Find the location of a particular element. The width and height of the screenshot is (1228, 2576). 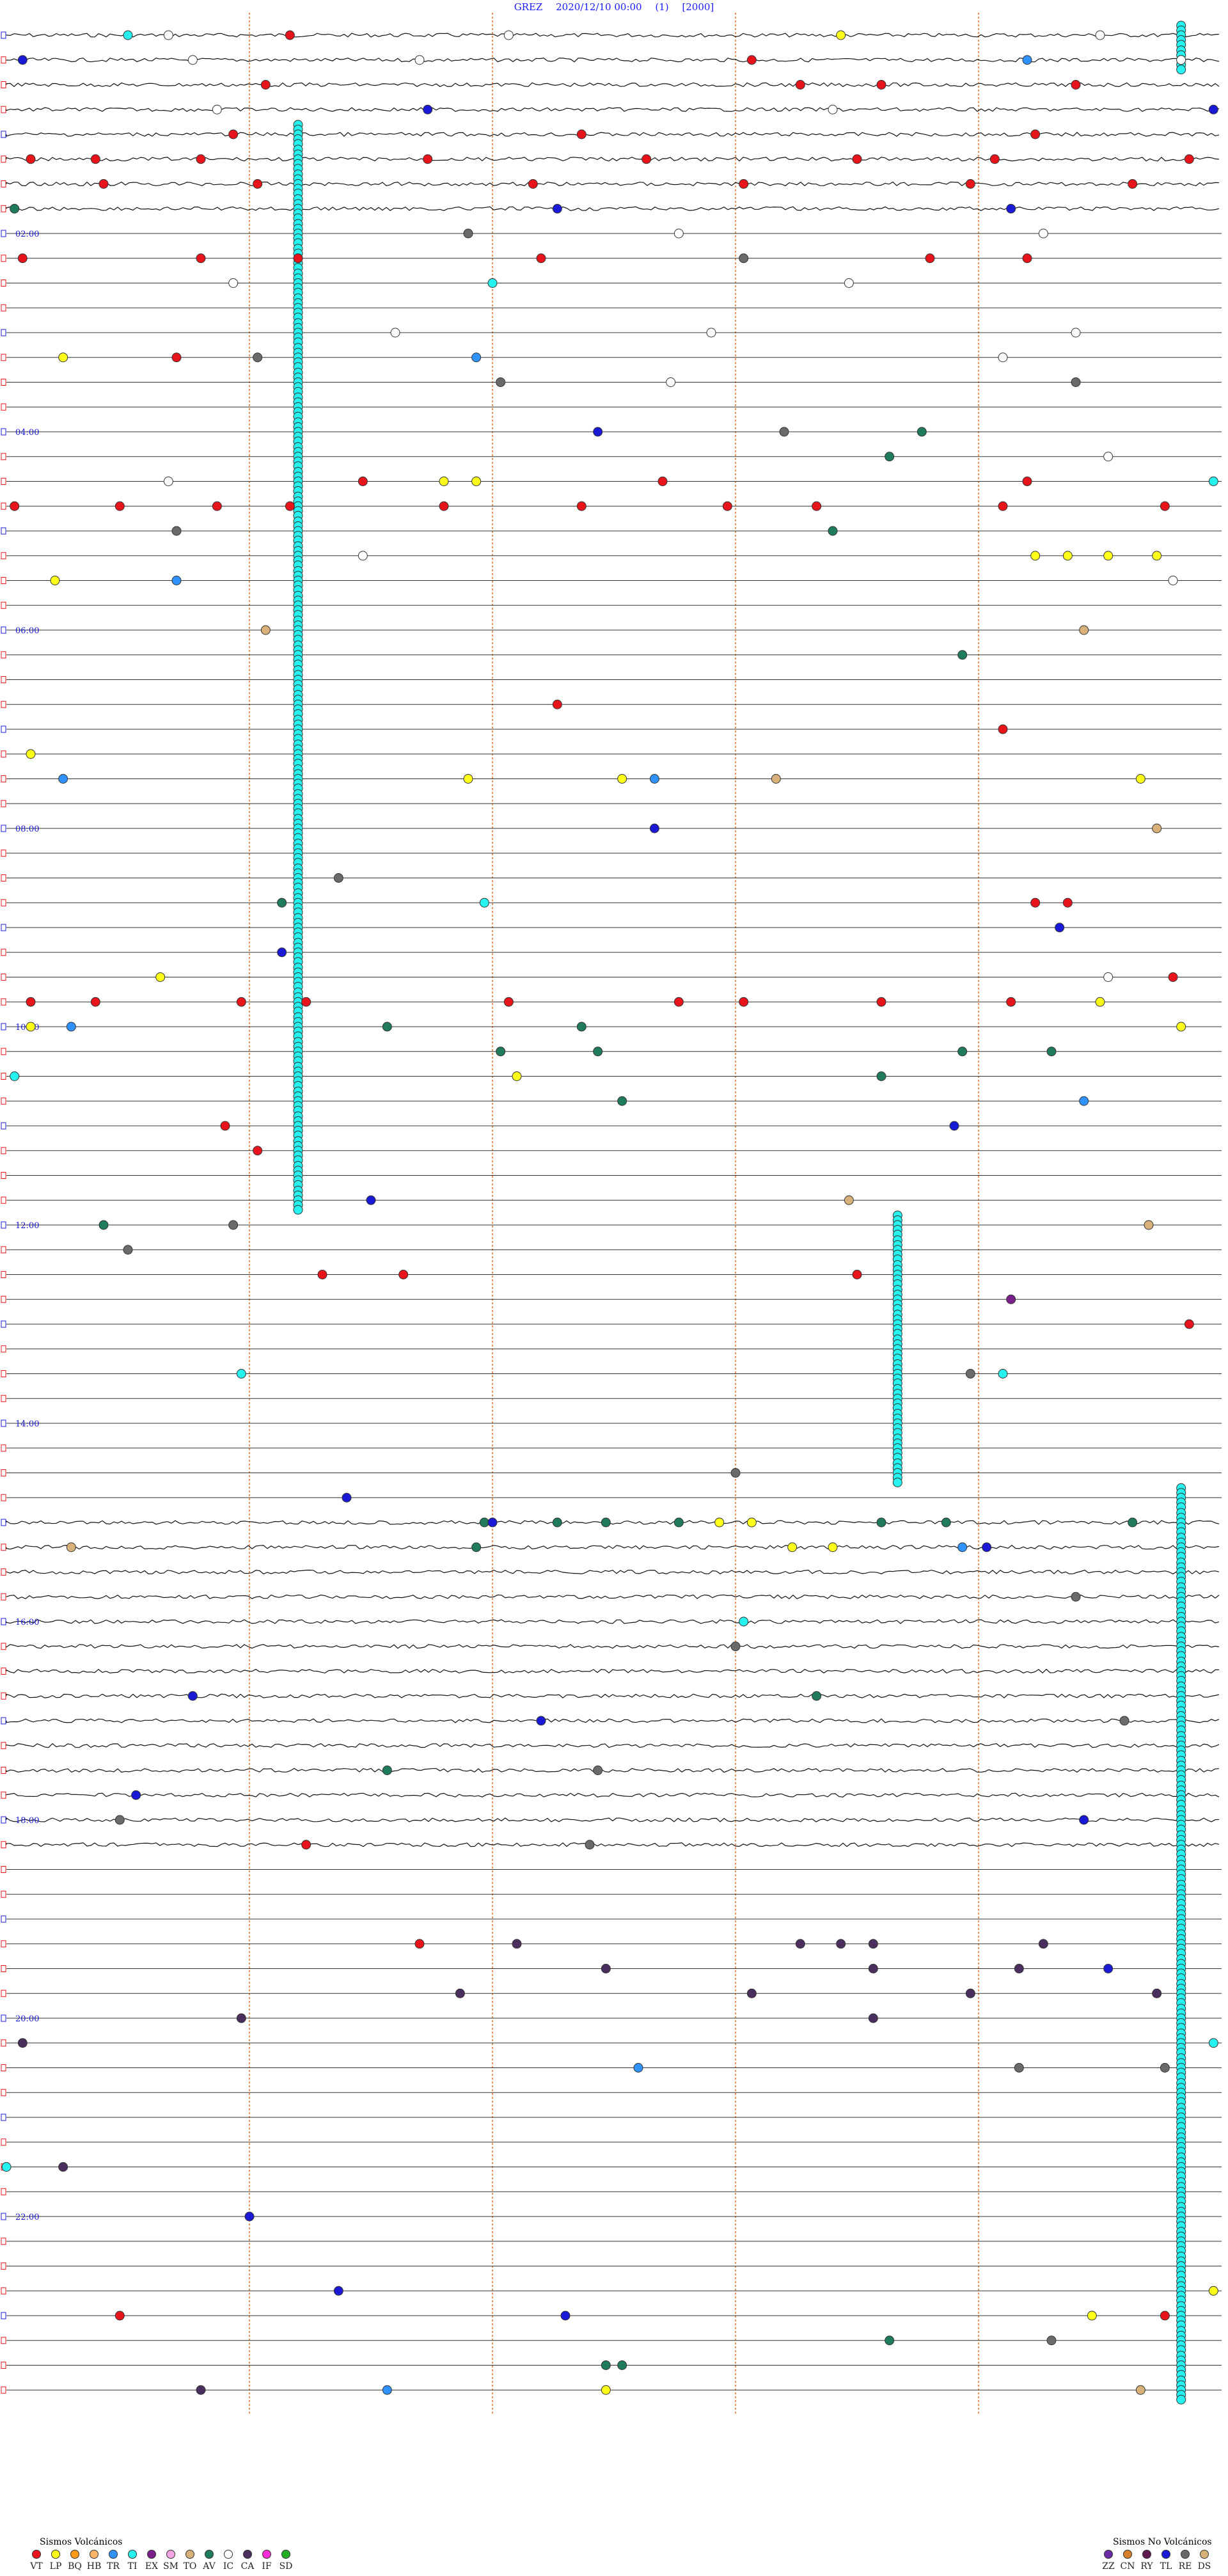

tremor-event-mark is located at coordinates (897, 1482).